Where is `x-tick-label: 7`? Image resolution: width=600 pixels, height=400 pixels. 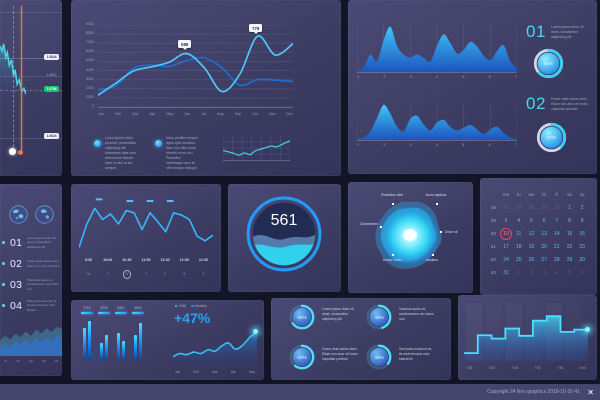
x-tick-label: 7 is located at coordinates (515, 145).